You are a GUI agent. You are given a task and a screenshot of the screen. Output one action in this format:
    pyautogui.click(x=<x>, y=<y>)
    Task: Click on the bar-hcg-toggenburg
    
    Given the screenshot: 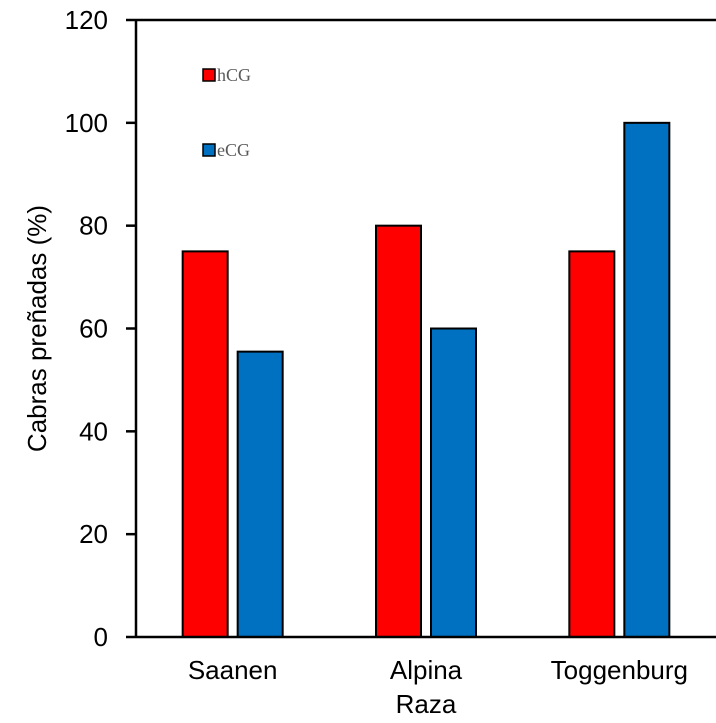 What is the action you would take?
    pyautogui.click(x=592, y=444)
    